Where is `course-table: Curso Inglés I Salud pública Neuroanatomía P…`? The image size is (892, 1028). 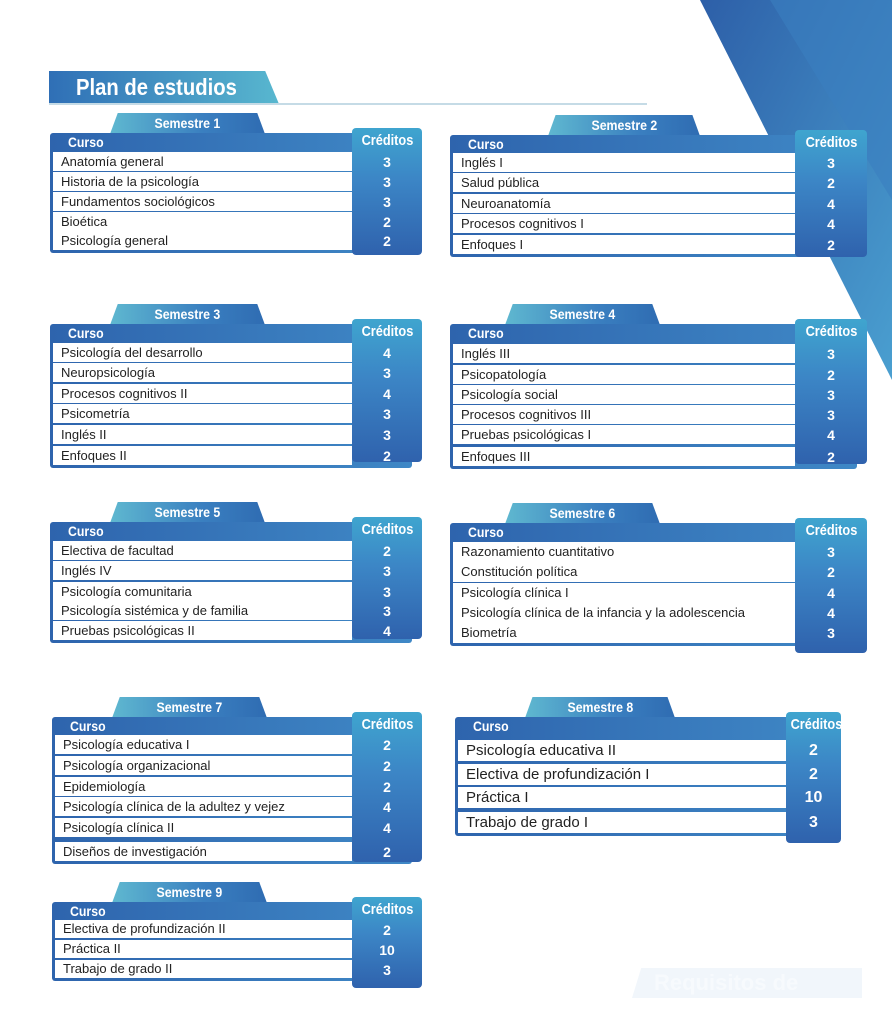
course-table: Curso Inglés I Salud pública Neuroanatomía P… is located at coordinates (653, 196).